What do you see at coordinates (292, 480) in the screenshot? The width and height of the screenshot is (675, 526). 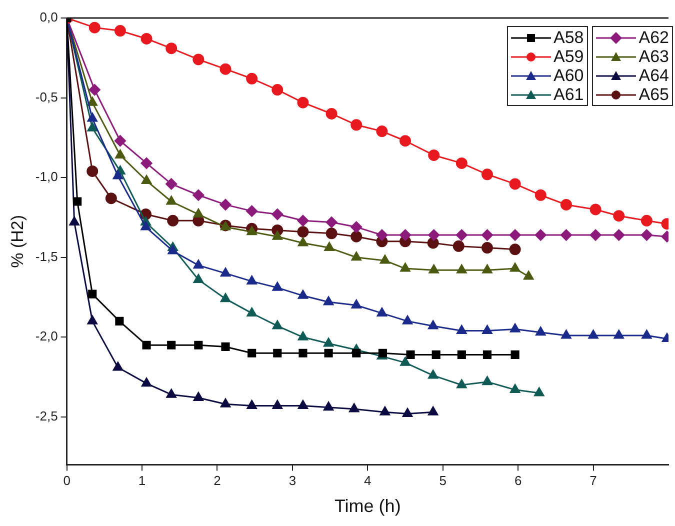 I see `x-tick-label: 3` at bounding box center [292, 480].